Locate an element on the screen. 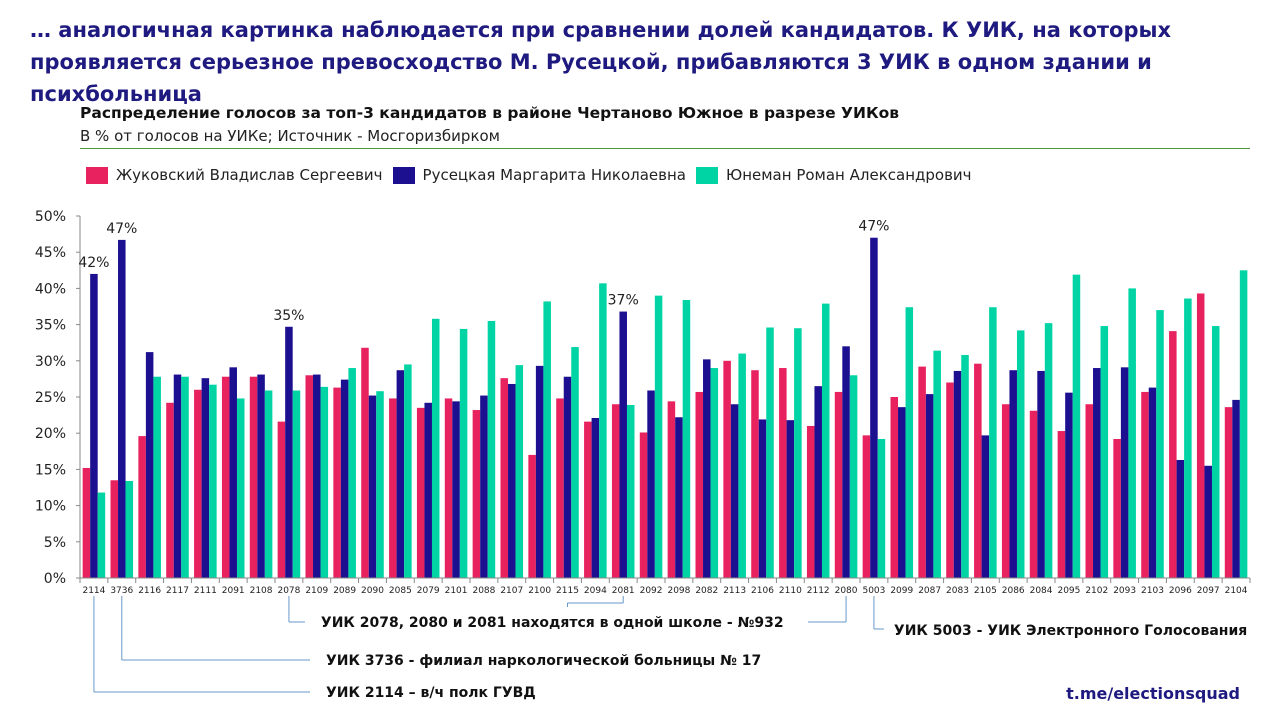  x-tick-label: 2088 is located at coordinates (483, 591).